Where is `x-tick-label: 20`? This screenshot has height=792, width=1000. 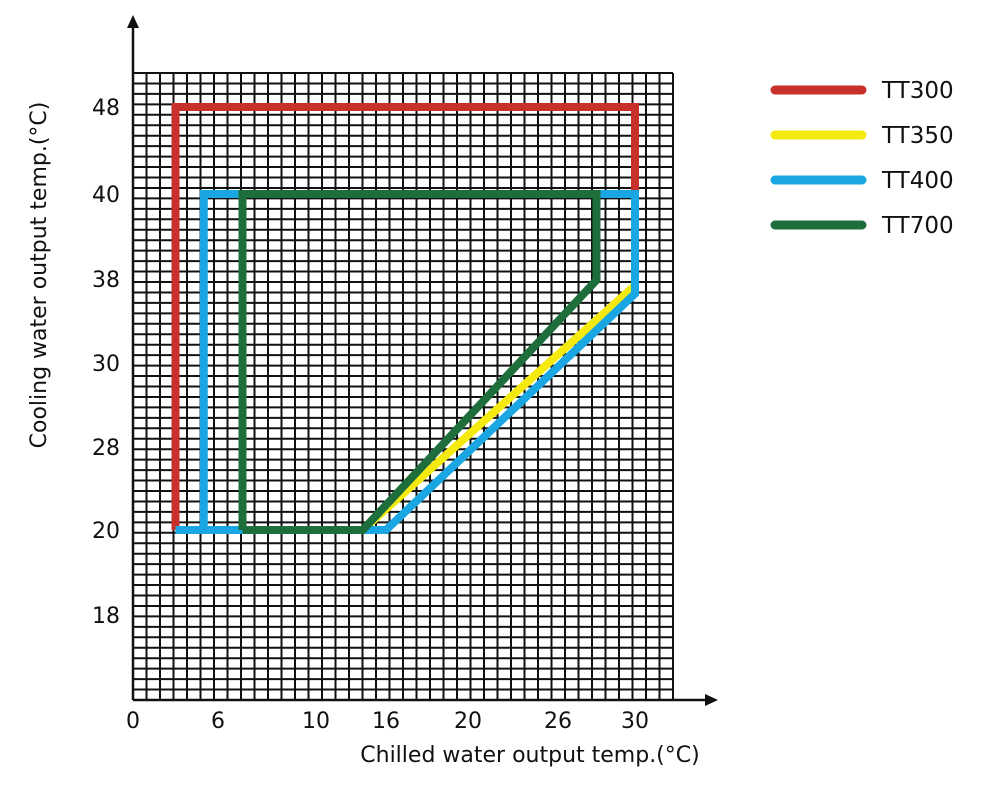 x-tick-label: 20 is located at coordinates (468, 721).